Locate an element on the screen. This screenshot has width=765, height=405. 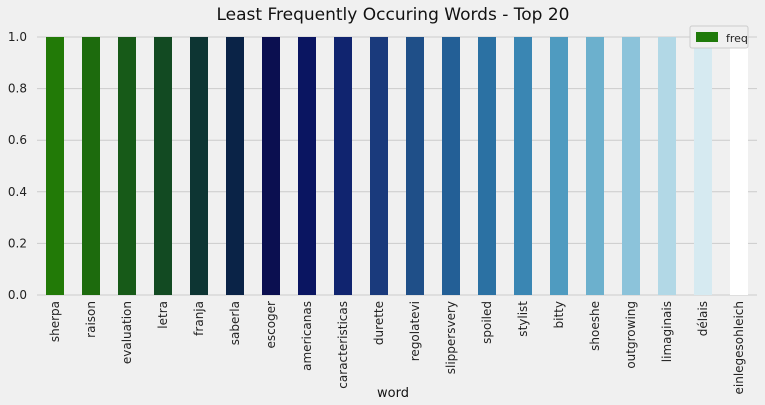
x-tick-label: franja is located at coordinates (199, 318).